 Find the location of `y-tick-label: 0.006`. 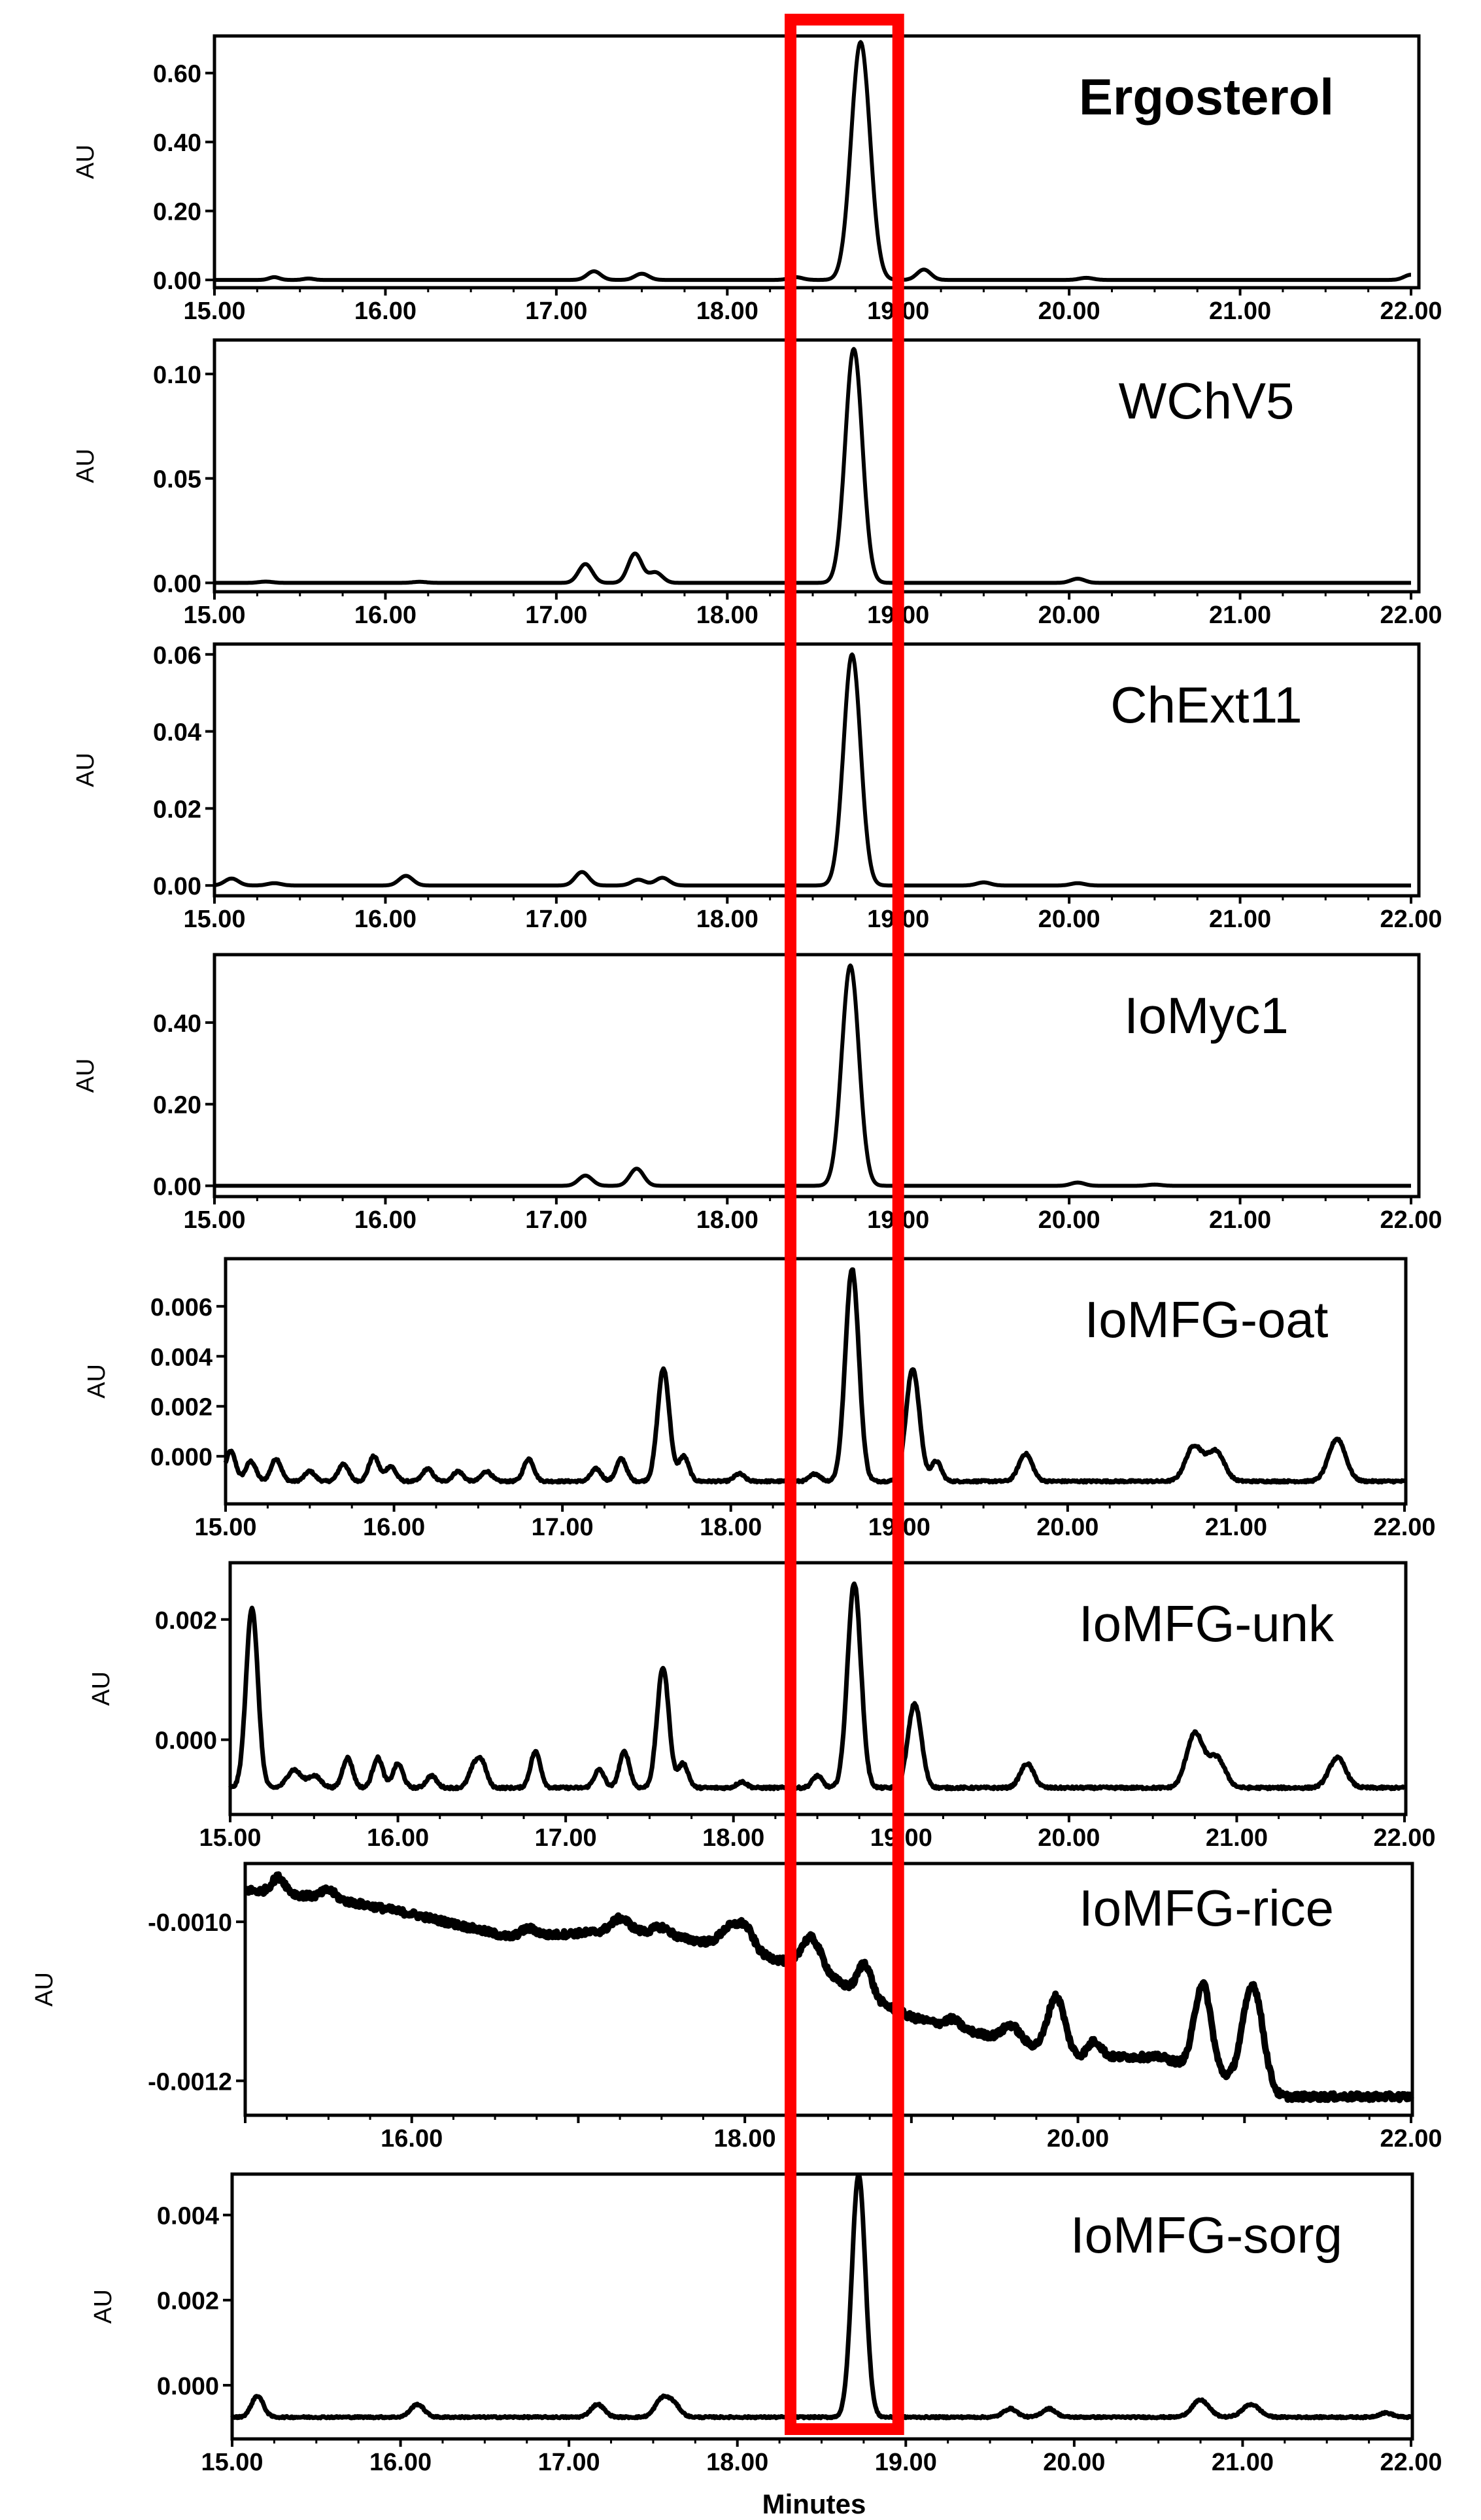

y-tick-label: 0.006 is located at coordinates (181, 1307).